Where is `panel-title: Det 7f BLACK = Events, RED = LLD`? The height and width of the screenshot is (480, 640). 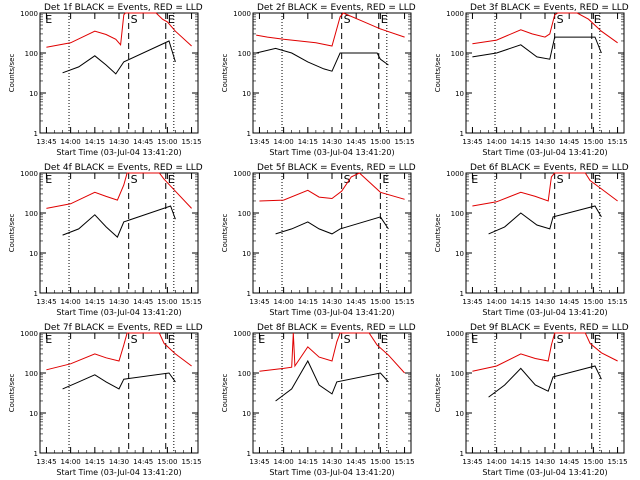
panel-title: Det 7f BLACK = Events, RED = LLD is located at coordinates (123, 328).